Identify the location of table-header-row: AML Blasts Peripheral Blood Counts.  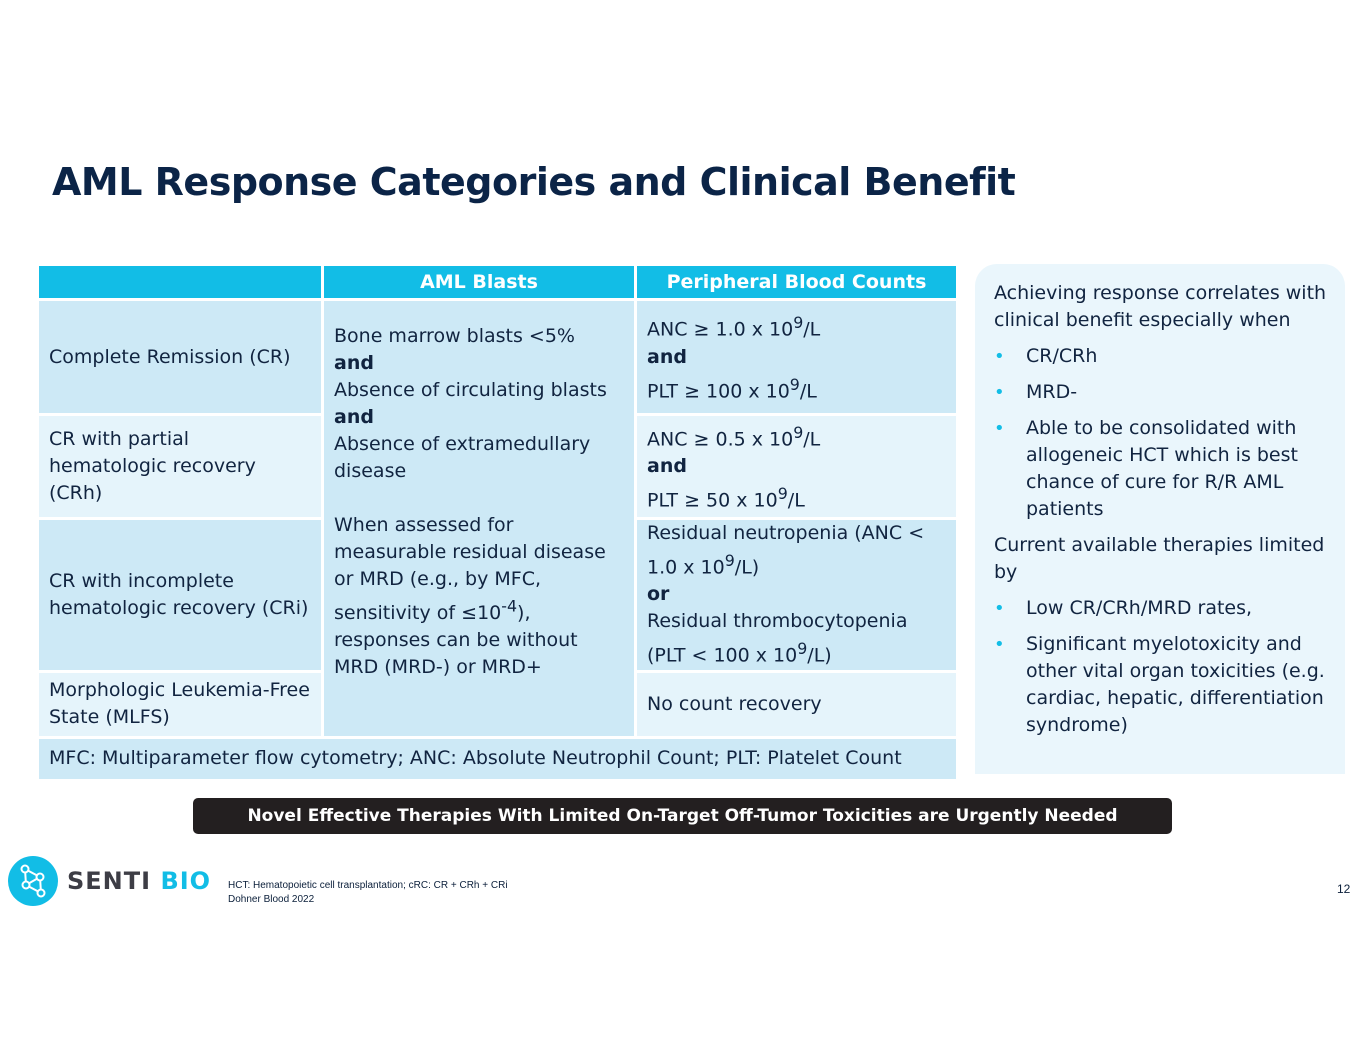
(497, 282).